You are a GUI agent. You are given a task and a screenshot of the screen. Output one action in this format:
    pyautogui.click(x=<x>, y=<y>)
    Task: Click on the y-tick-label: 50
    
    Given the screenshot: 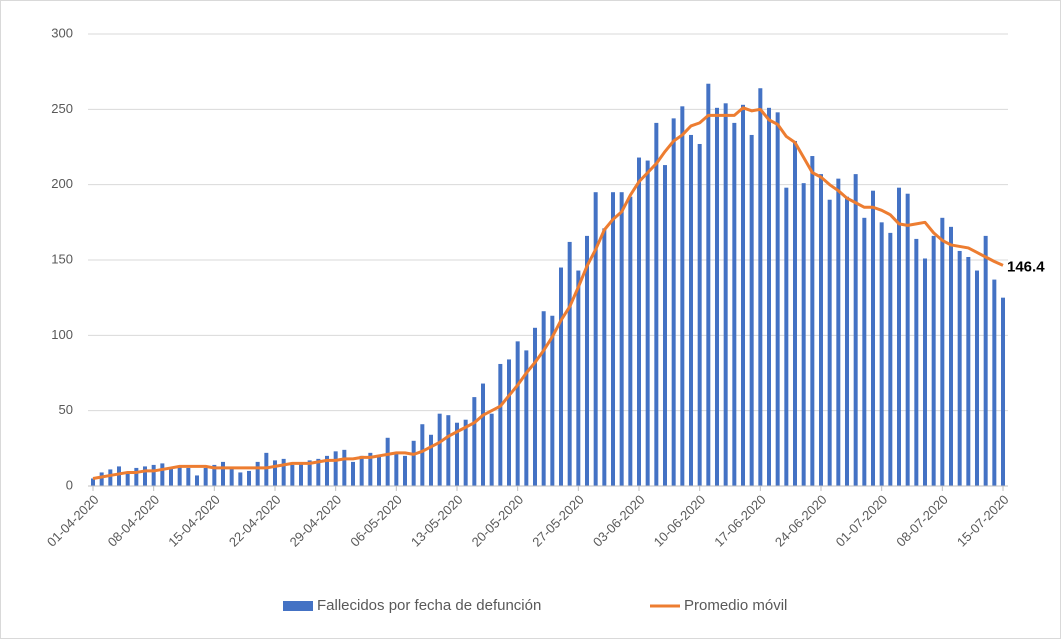 What is the action you would take?
    pyautogui.click(x=66, y=409)
    